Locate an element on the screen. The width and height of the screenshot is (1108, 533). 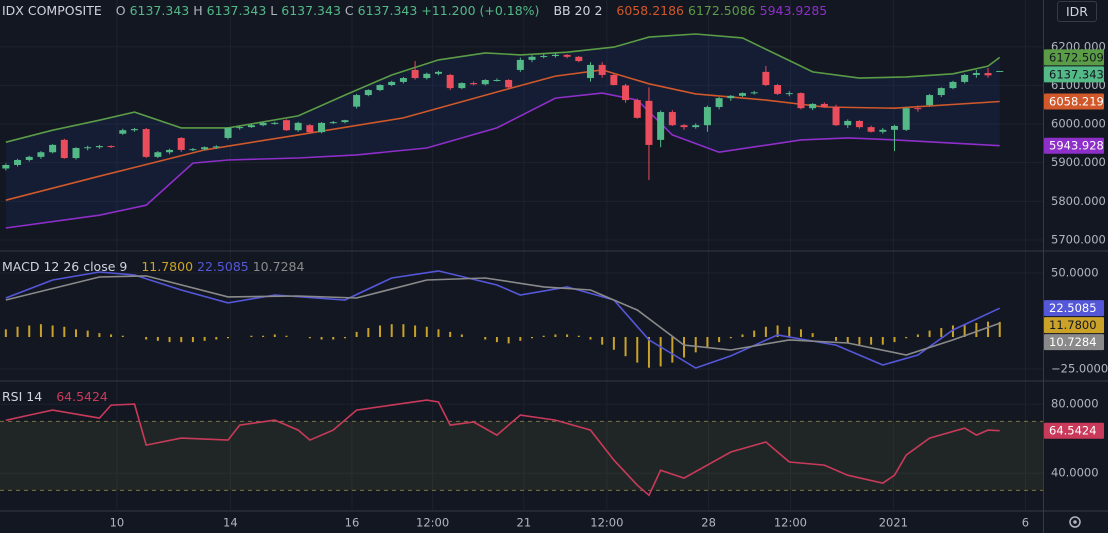
ohlc-key: H is located at coordinates (198, 10).